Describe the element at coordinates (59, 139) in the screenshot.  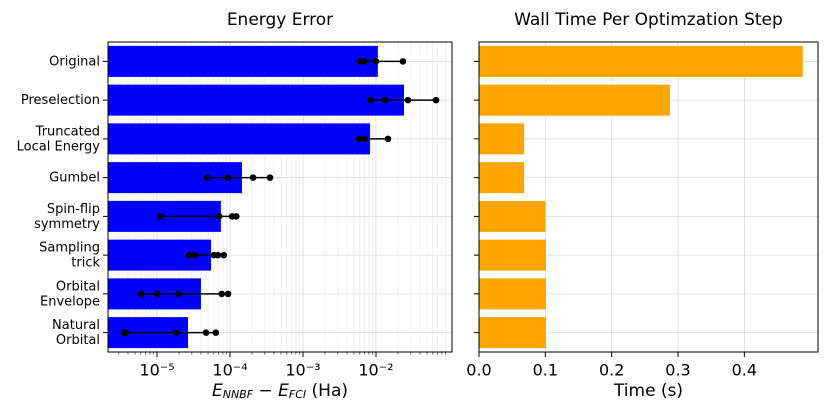
I see `y-tick-label: Truncated Local Energy` at that location.